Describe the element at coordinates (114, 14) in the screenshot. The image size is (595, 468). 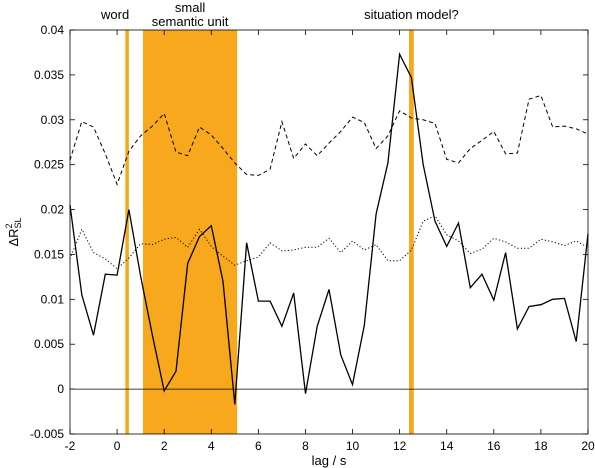
I see `highlight-label: word` at that location.